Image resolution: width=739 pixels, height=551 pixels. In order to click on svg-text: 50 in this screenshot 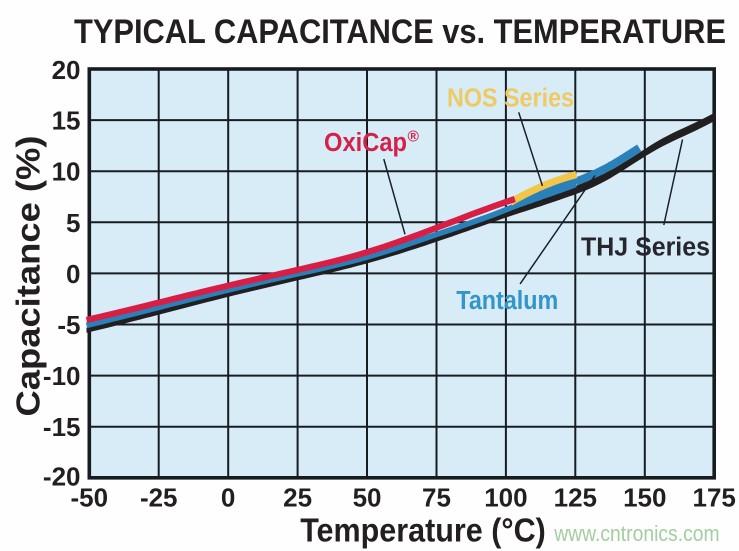, I will do `click(367, 498)`.